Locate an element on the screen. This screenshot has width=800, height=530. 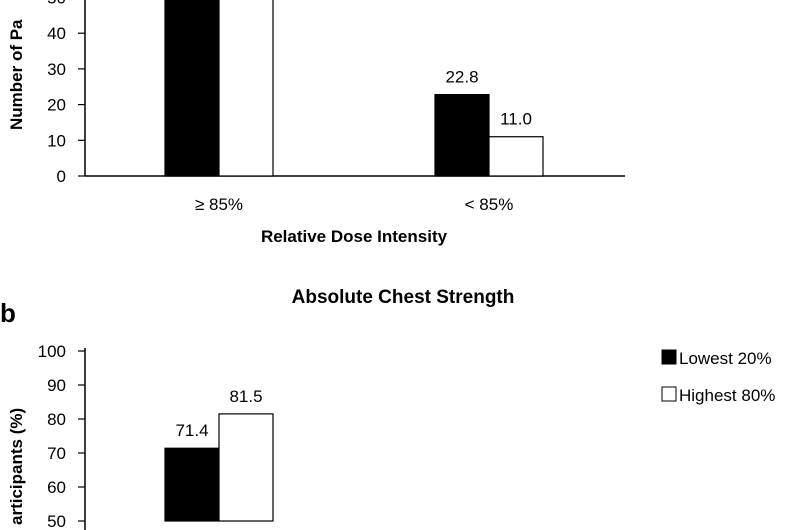
panel-a-xlabel: Relative Dose Intensity is located at coordinates (354, 236).